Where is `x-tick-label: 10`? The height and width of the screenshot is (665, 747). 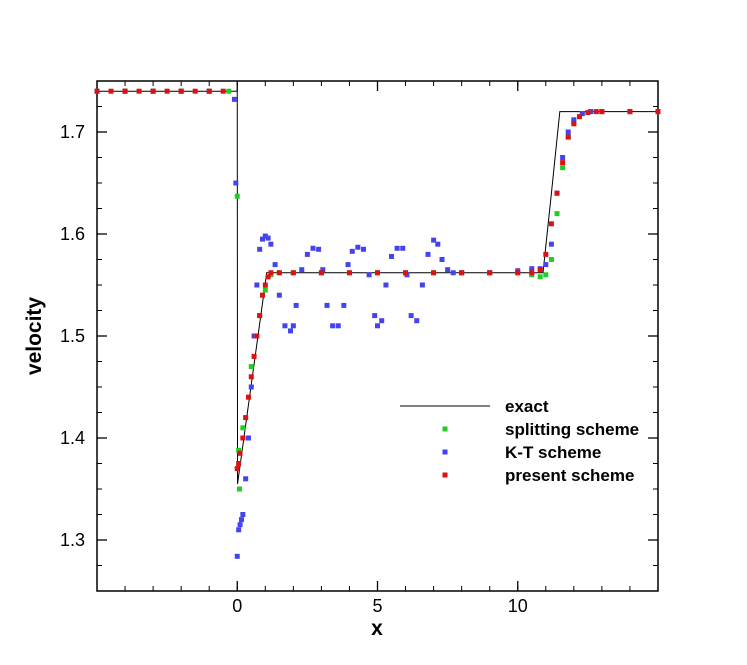
x-tick-label: 10 is located at coordinates (518, 606).